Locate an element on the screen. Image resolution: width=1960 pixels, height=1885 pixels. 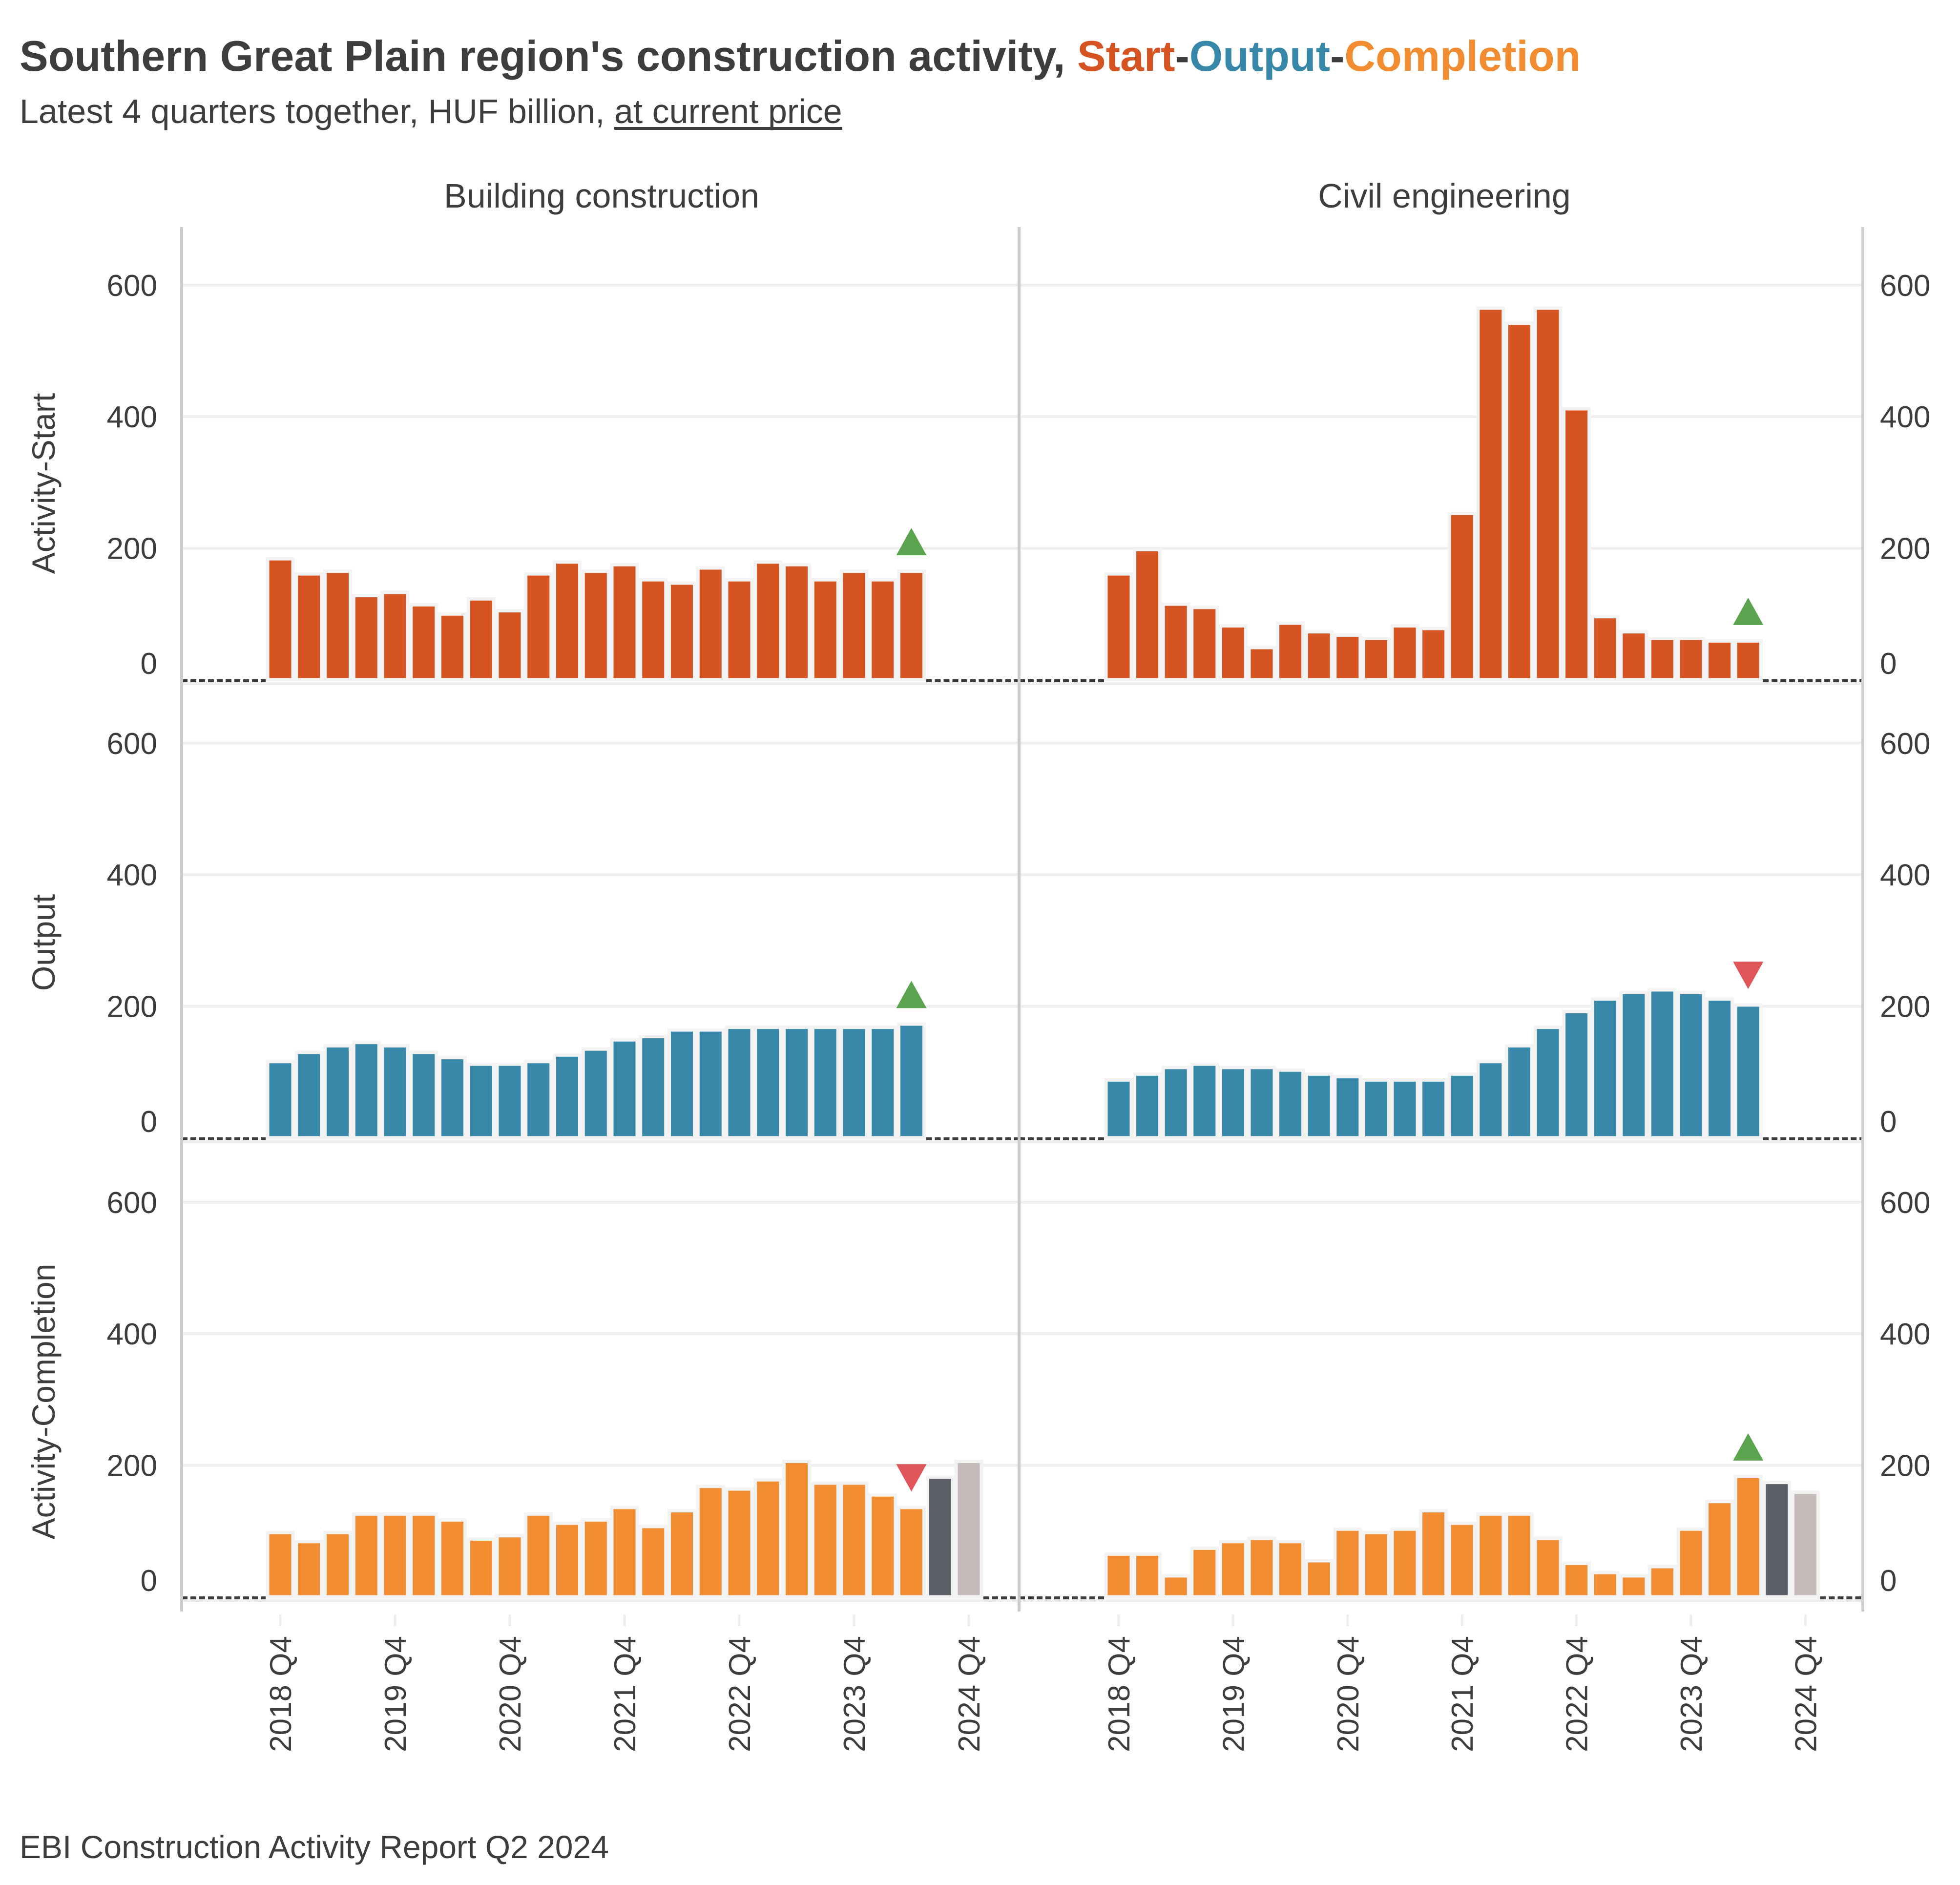
bar-building-start-2023-Q1 is located at coordinates (768, 621).